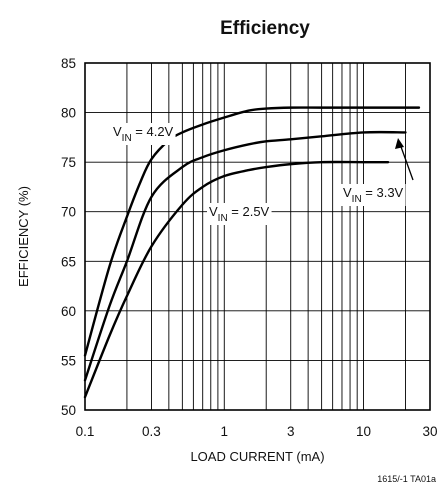 The width and height of the screenshot is (445, 492). What do you see at coordinates (68, 311) in the screenshot?
I see `y-tick-label: 60` at bounding box center [68, 311].